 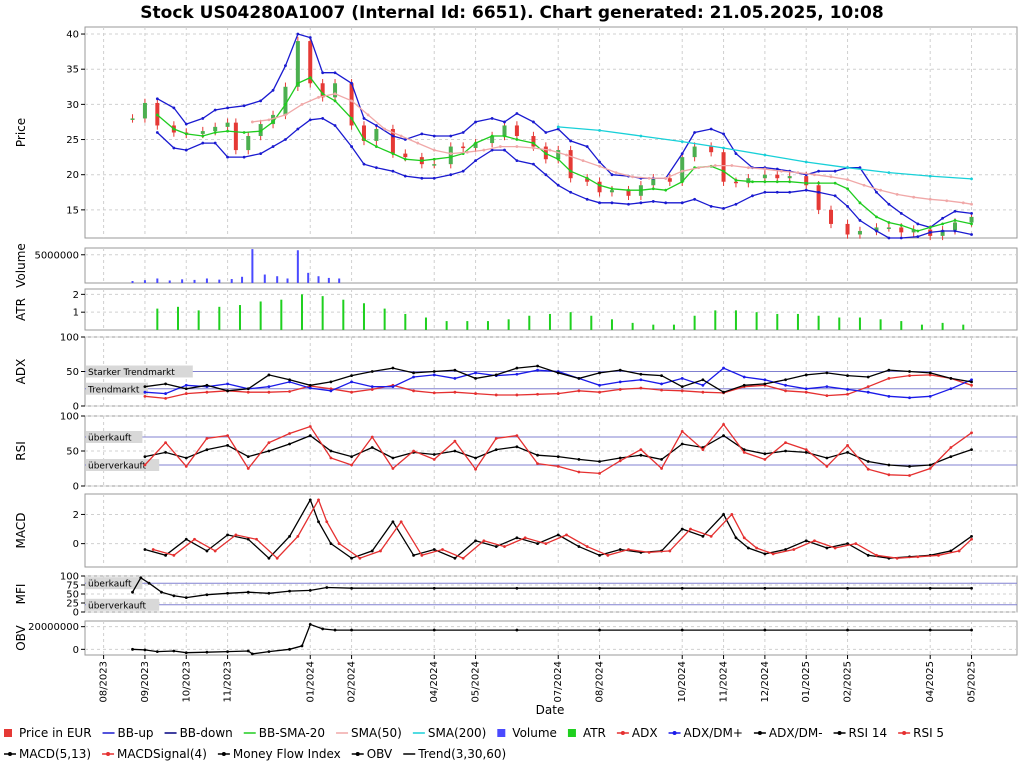 I want to click on ytick-label-price-5: 40, so click(x=72, y=35).